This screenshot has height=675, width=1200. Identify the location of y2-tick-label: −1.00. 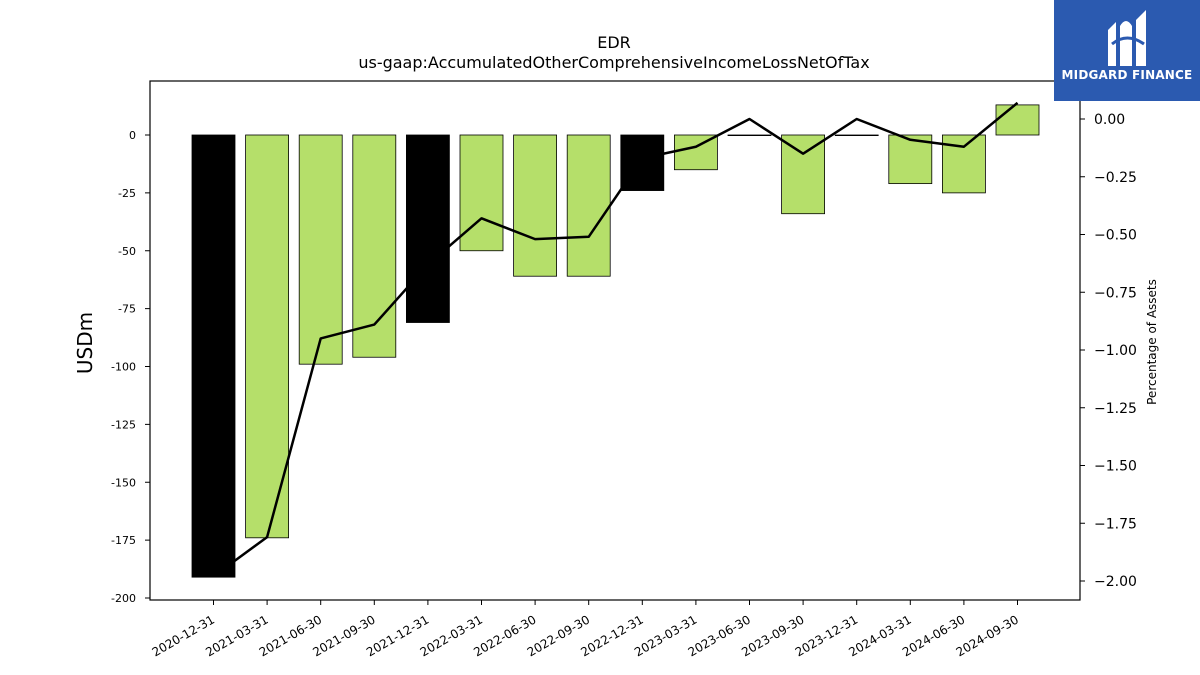
(1115, 351).